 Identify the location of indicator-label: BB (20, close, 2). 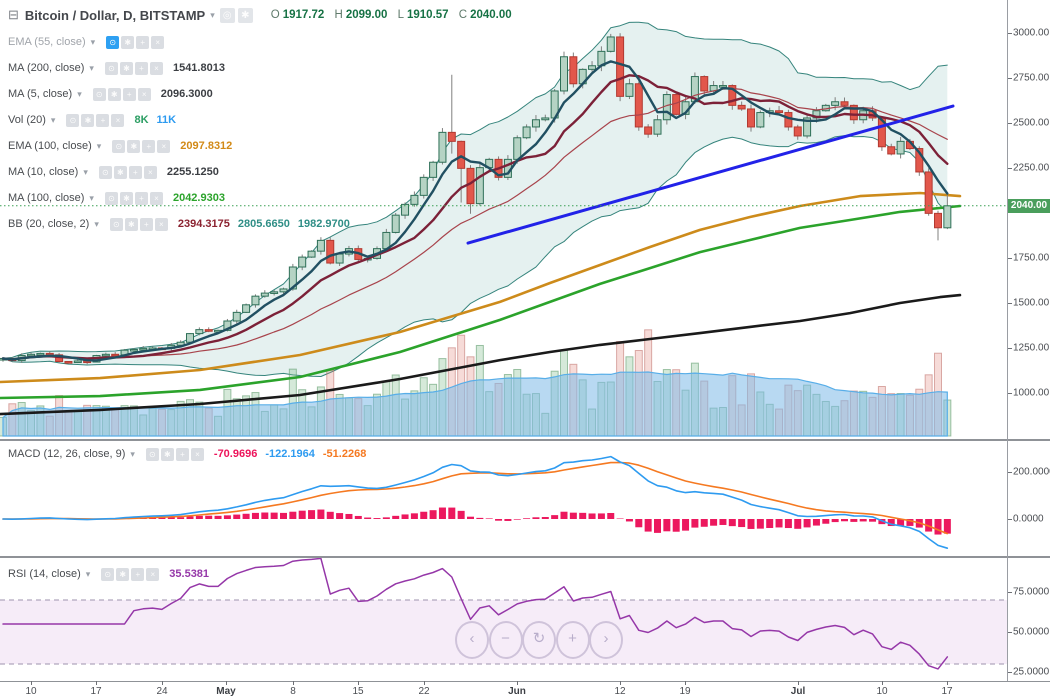
(49, 224).